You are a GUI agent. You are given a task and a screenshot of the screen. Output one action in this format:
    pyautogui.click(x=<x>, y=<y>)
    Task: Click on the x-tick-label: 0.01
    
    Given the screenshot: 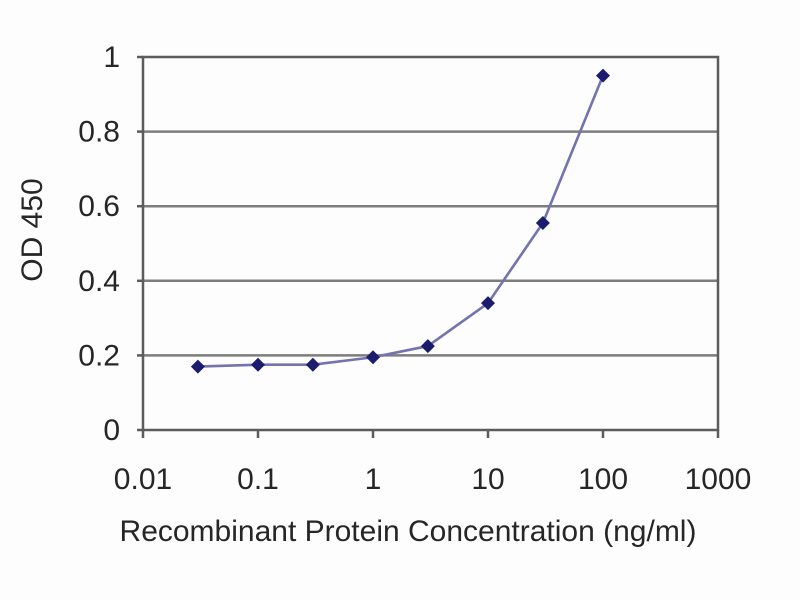 What is the action you would take?
    pyautogui.click(x=143, y=479)
    